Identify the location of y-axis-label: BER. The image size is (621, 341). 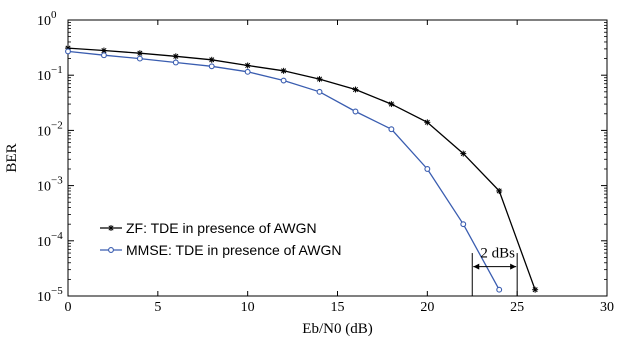
(12, 157).